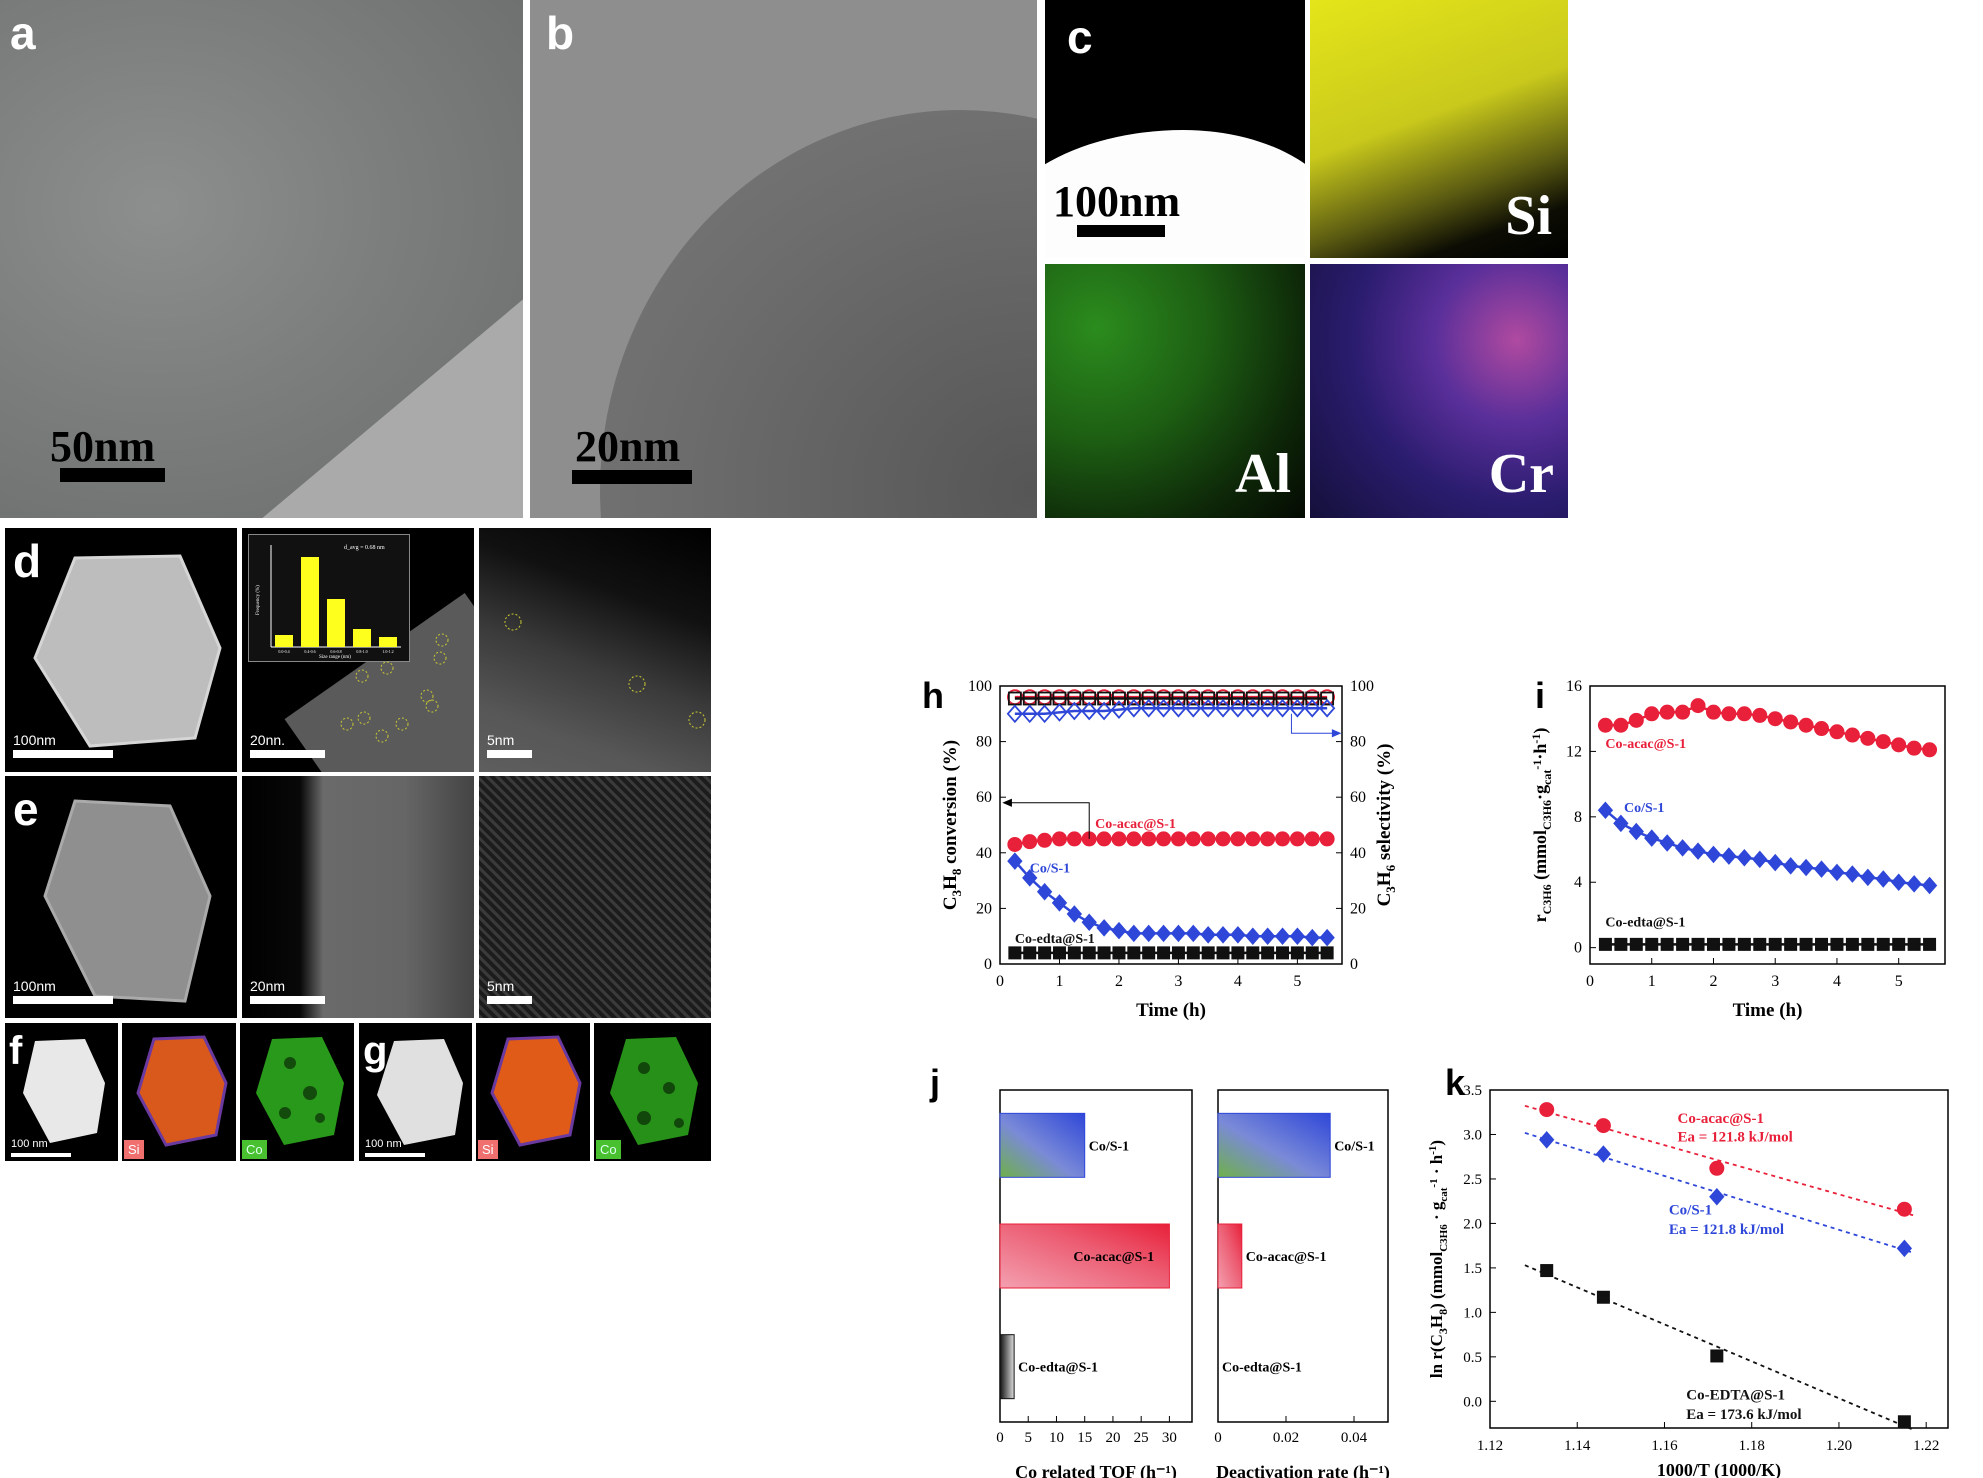  What do you see at coordinates (1490, 1446) in the screenshot?
I see `chart-k-xtick-label-0: 1.12` at bounding box center [1490, 1446].